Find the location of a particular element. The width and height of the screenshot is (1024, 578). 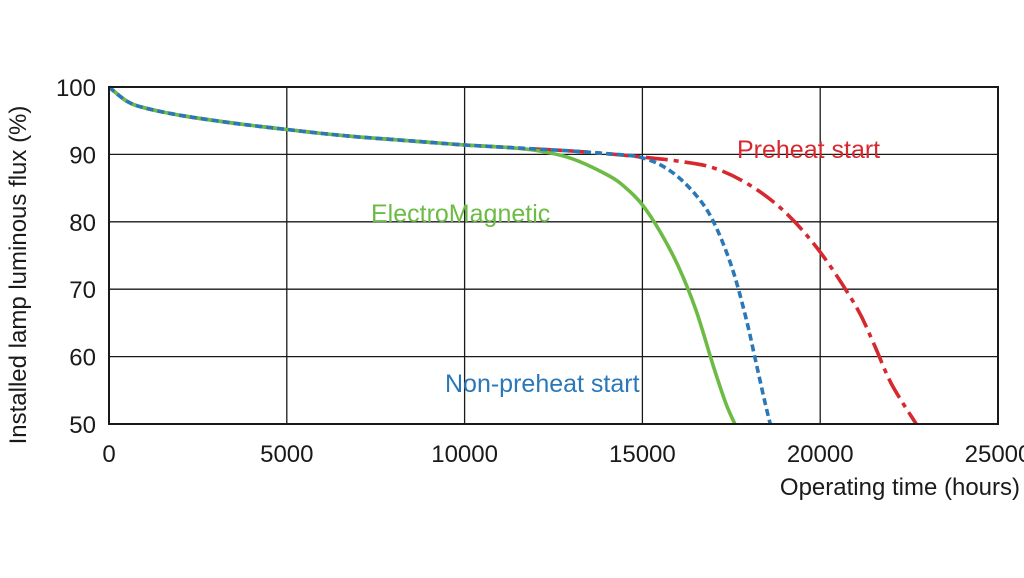

x-tick-label: 25000 is located at coordinates (994, 454).